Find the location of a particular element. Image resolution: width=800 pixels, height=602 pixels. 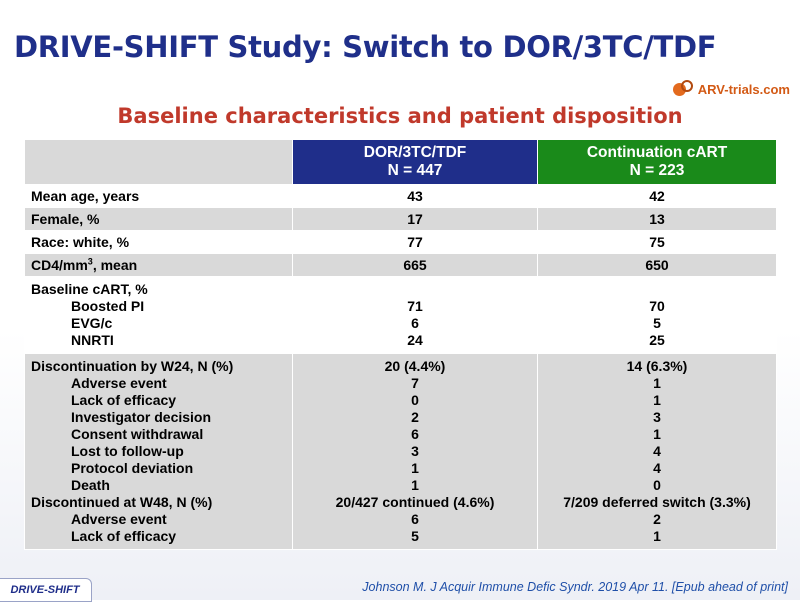

value-cart: 42 is located at coordinates (657, 196).